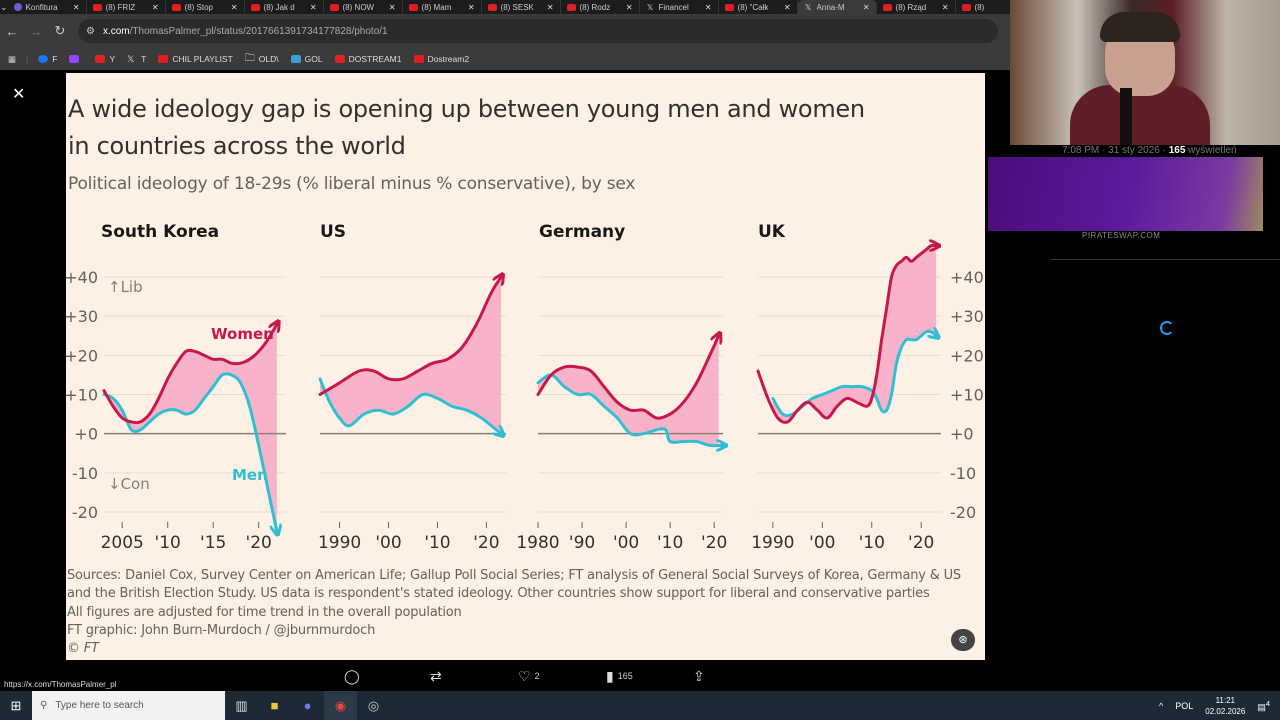 This screenshot has height=720, width=1280. Describe the element at coordinates (261, 59) in the screenshot. I see `bookmark-item: 🗀 OLD\` at that location.